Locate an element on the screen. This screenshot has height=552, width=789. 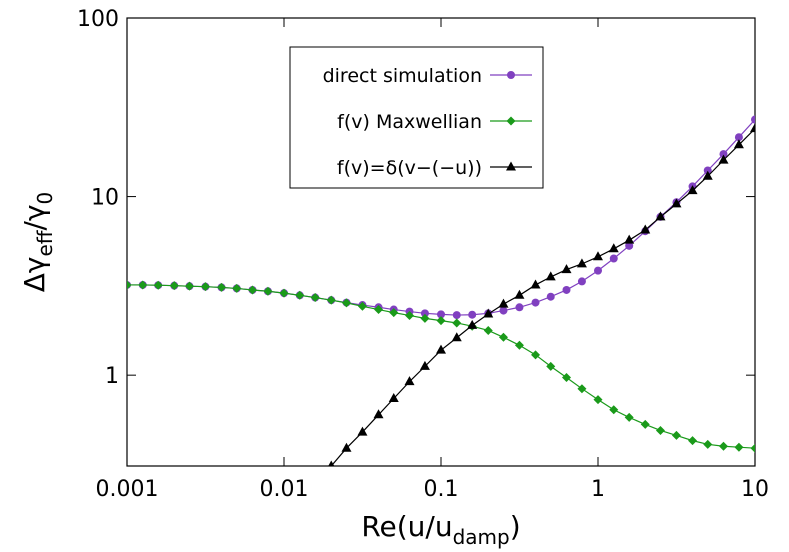
x-tick-label: 1 is located at coordinates (598, 489).